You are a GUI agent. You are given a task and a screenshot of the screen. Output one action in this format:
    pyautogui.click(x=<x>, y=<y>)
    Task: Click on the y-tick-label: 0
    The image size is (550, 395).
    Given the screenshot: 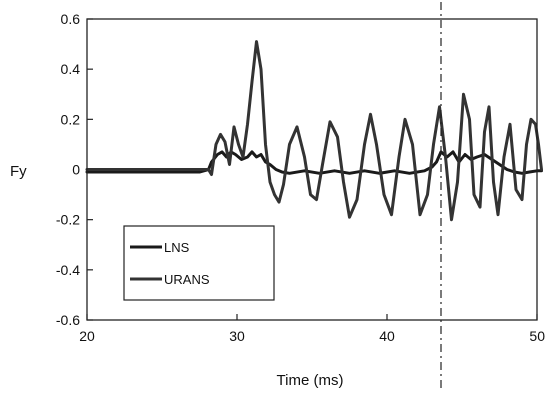 What is the action you would take?
    pyautogui.click(x=76, y=170)
    